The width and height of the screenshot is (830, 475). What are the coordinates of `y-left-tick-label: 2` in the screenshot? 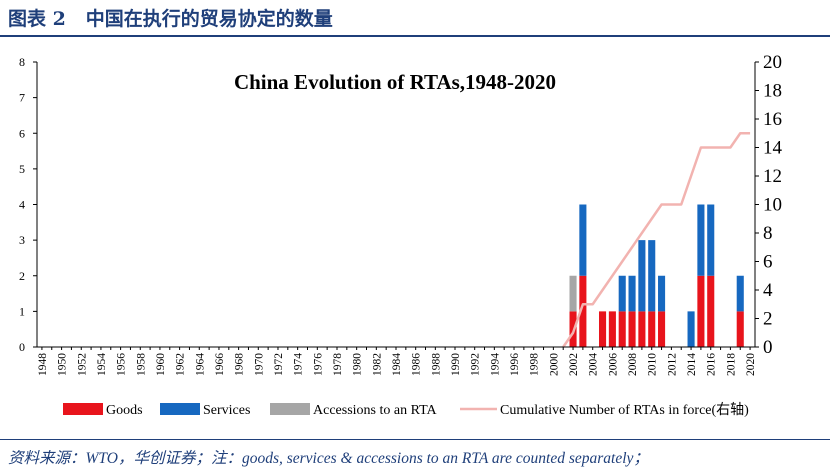 It's located at (22, 276).